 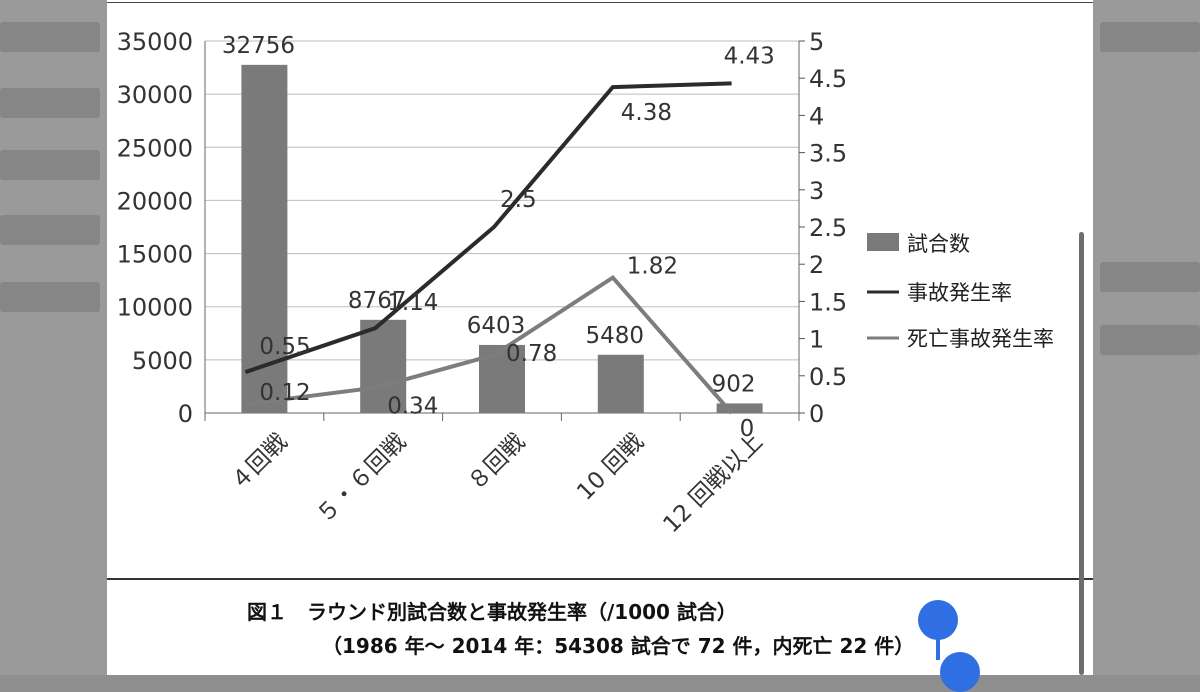 What do you see at coordinates (492, 612) in the screenshot?
I see `figure-caption-title: 図１ ラウンド別試合数と事故発生率（/1000 試合）` at bounding box center [492, 612].